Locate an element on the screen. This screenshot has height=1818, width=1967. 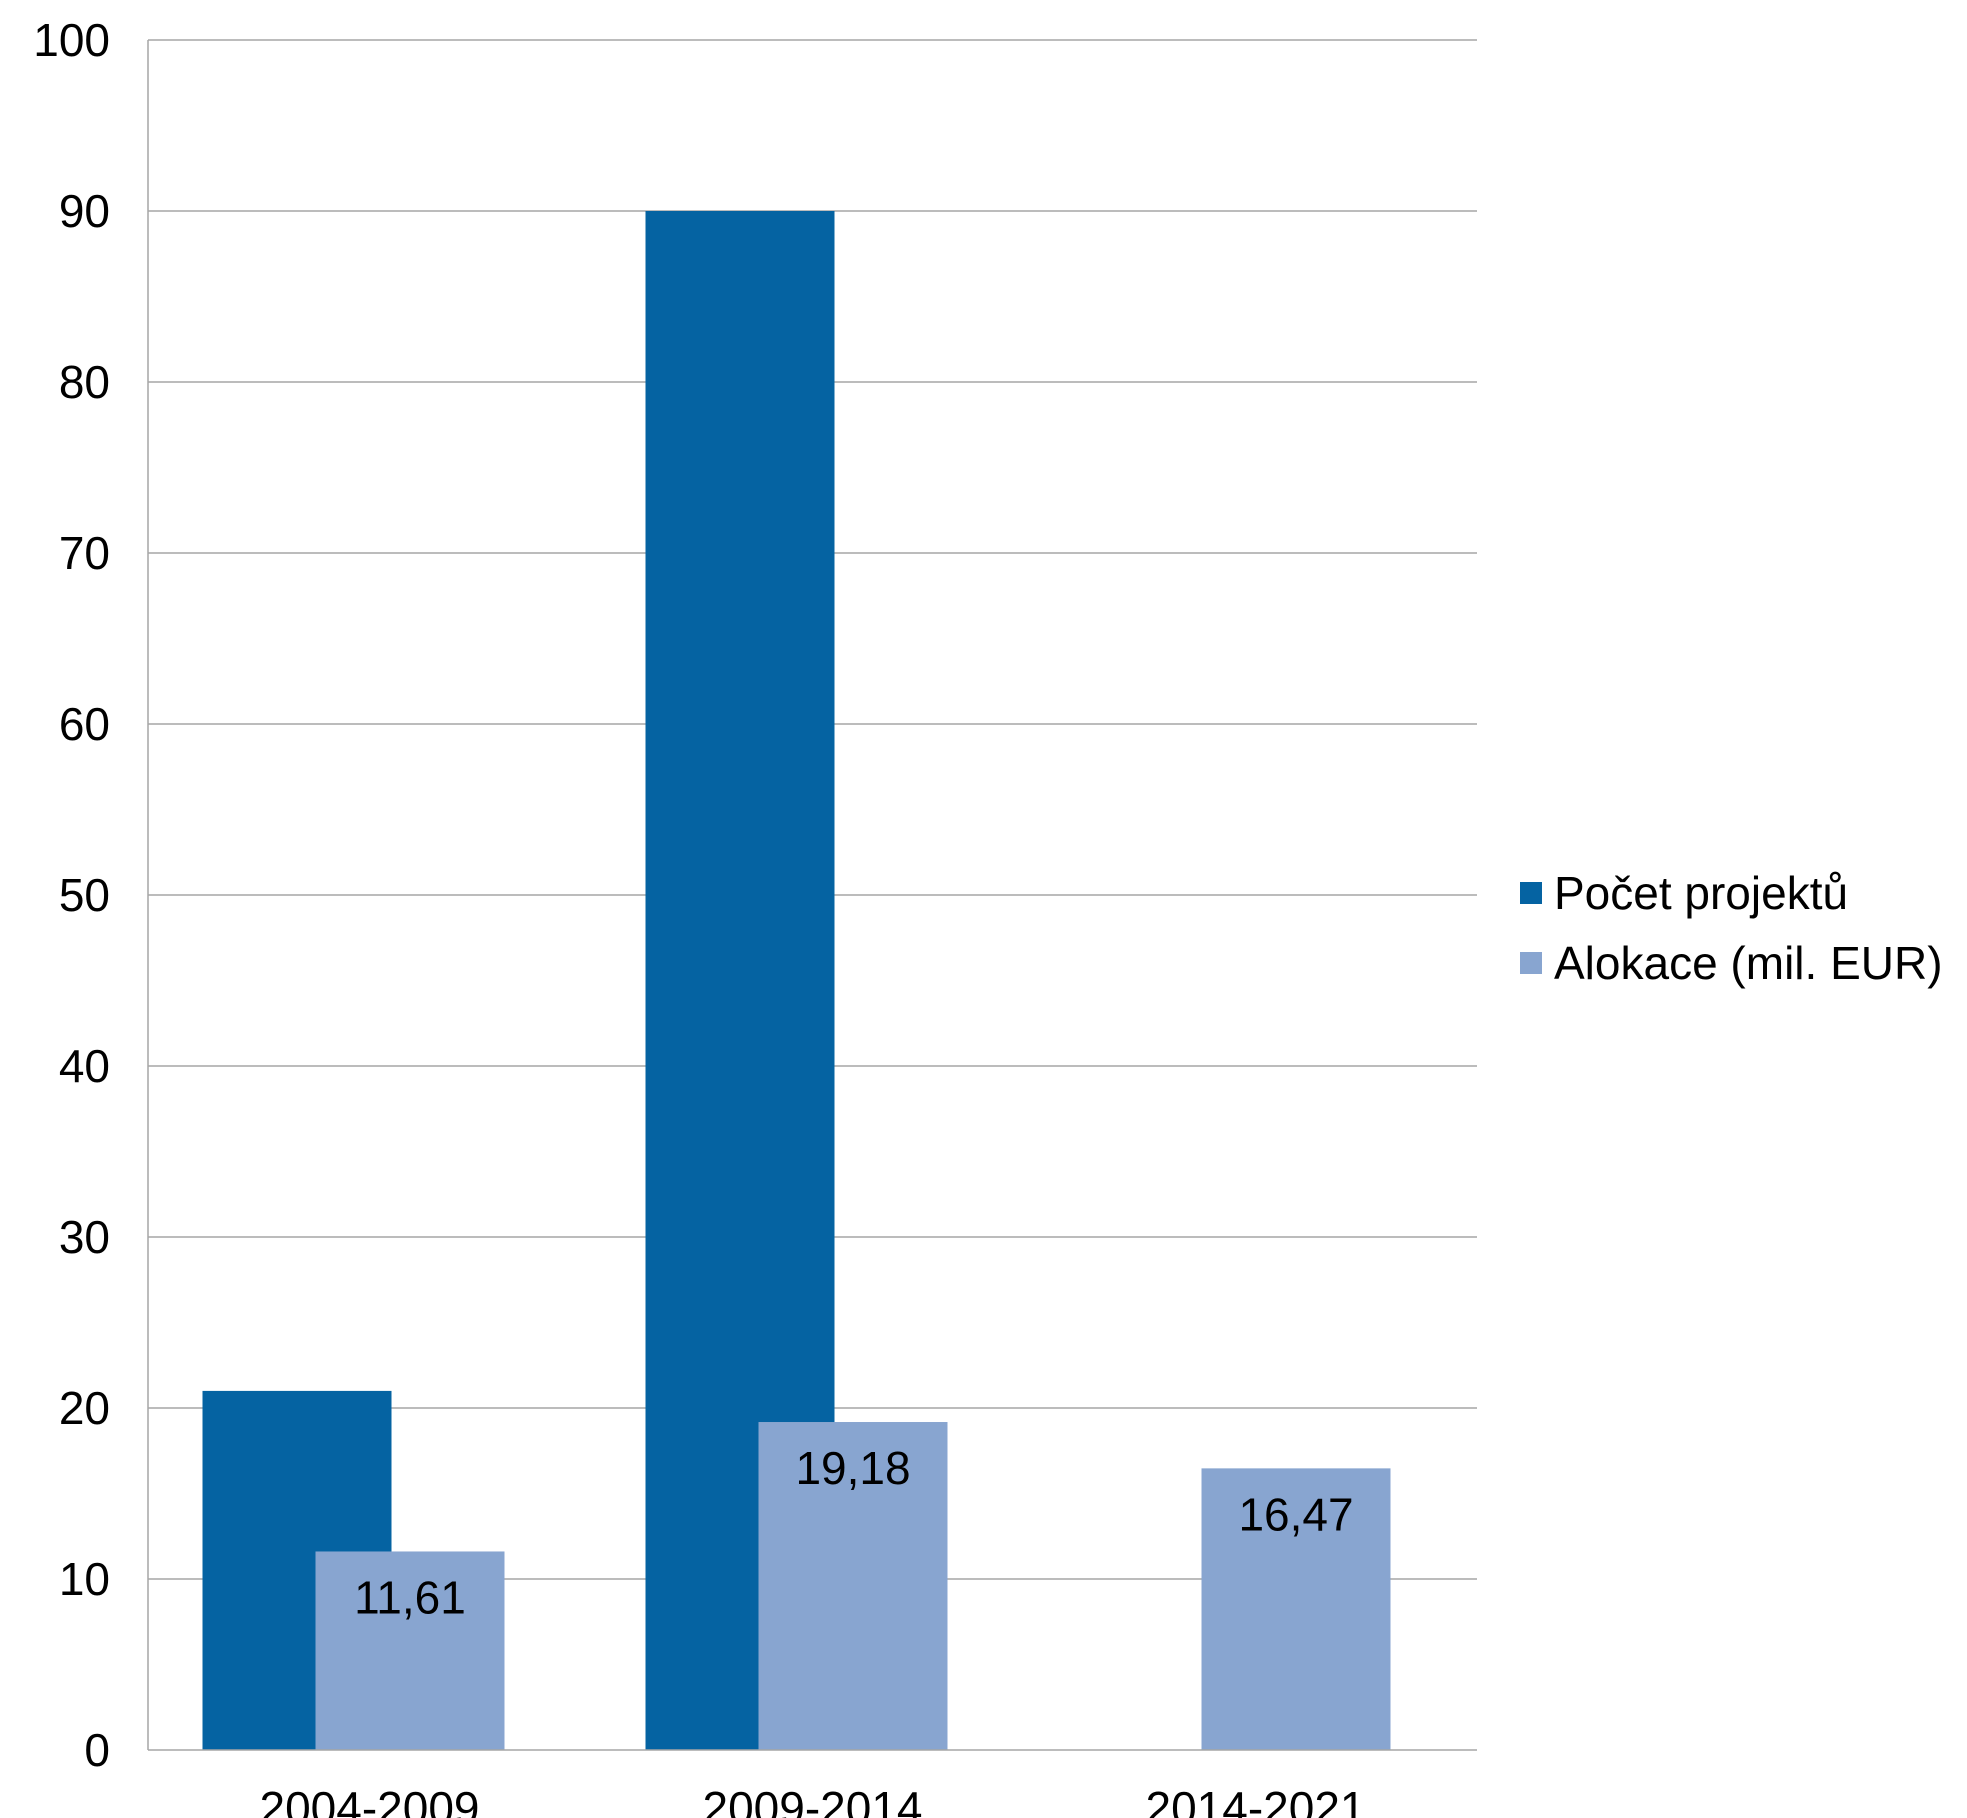
legend-item-pocet-projektu: Počet projektů is located at coordinates (1731, 893).